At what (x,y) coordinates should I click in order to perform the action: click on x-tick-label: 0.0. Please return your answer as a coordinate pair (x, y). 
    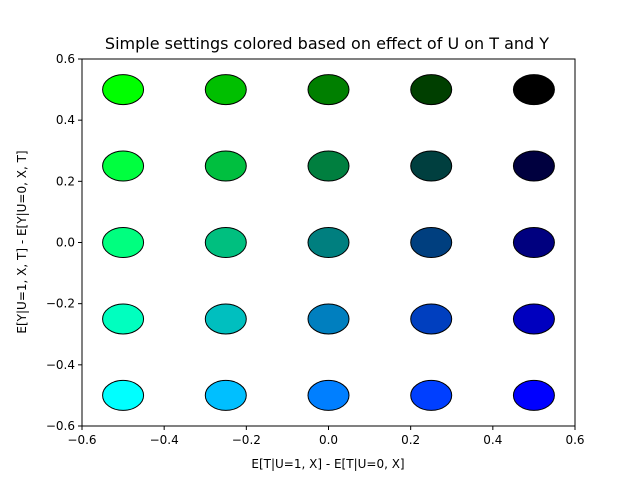
    Looking at the image, I should click on (328, 440).